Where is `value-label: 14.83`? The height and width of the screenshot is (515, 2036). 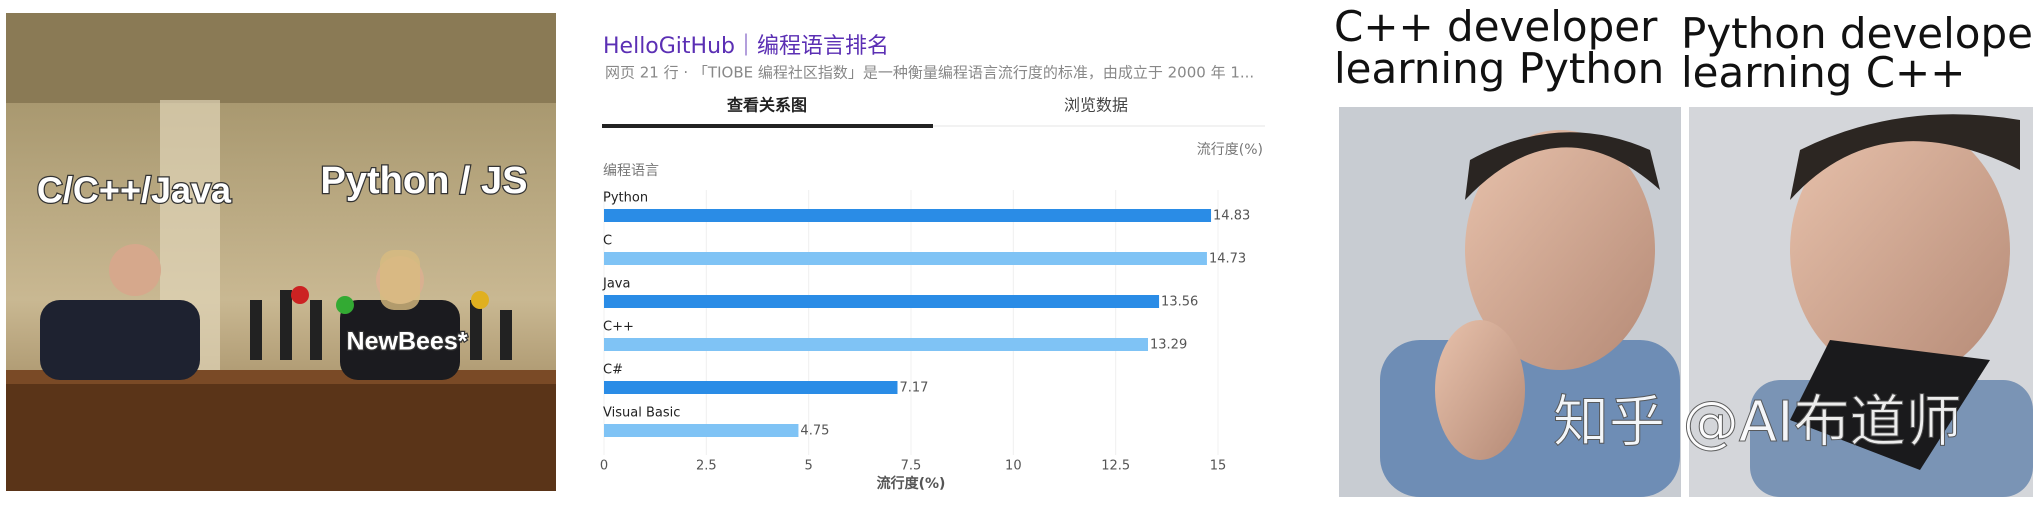 value-label: 14.83 is located at coordinates (1231, 216).